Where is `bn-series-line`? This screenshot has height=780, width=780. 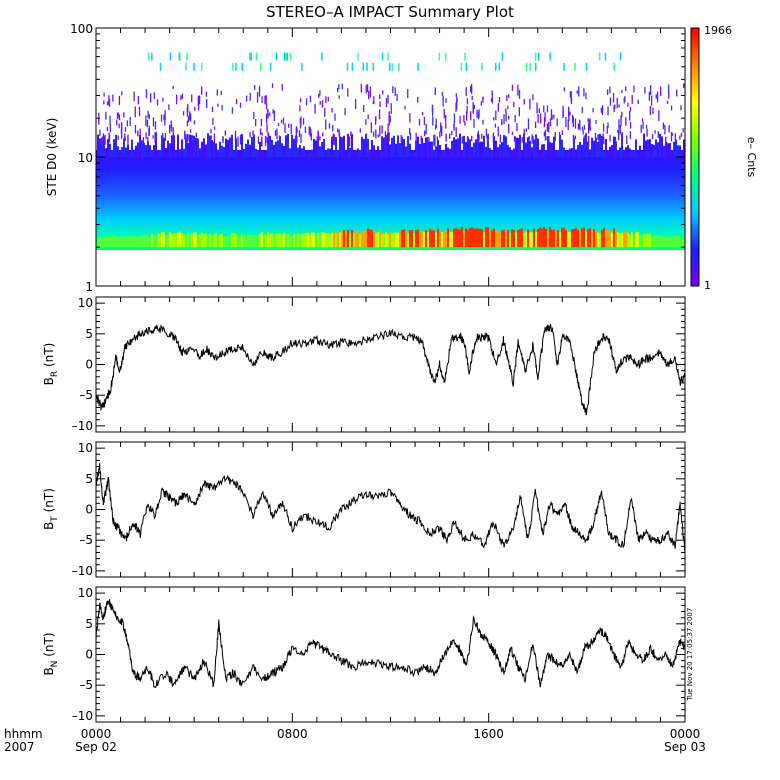 bn-series-line is located at coordinates (390, 643).